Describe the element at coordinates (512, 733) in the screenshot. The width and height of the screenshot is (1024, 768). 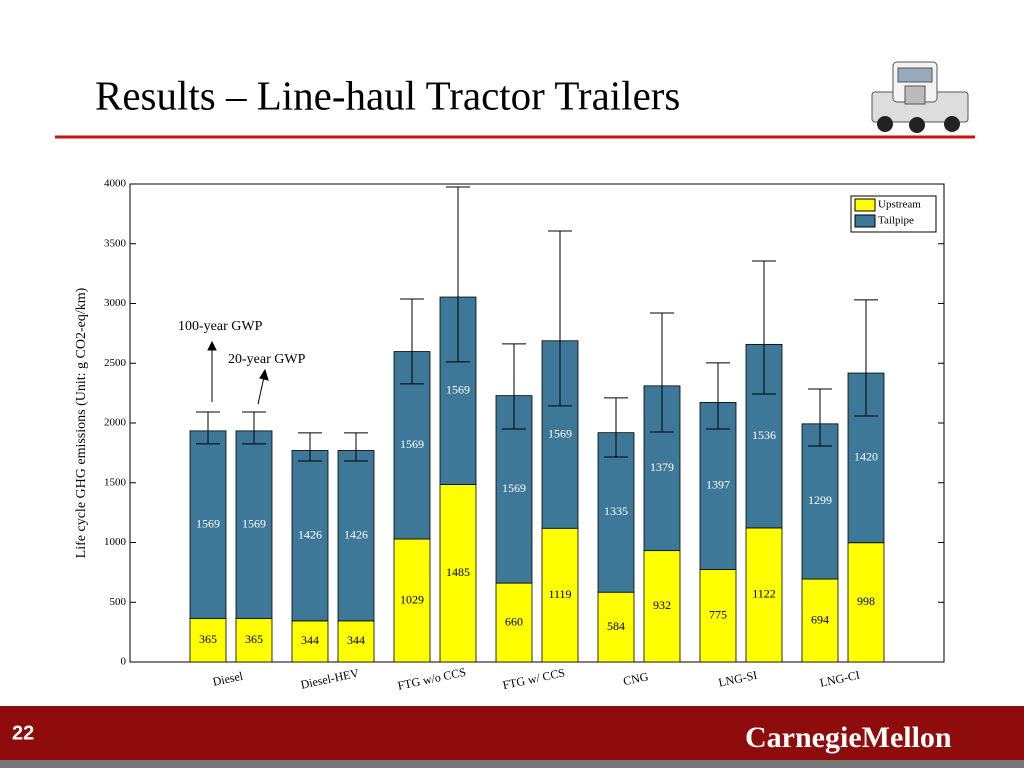
I see `footer-band` at that location.